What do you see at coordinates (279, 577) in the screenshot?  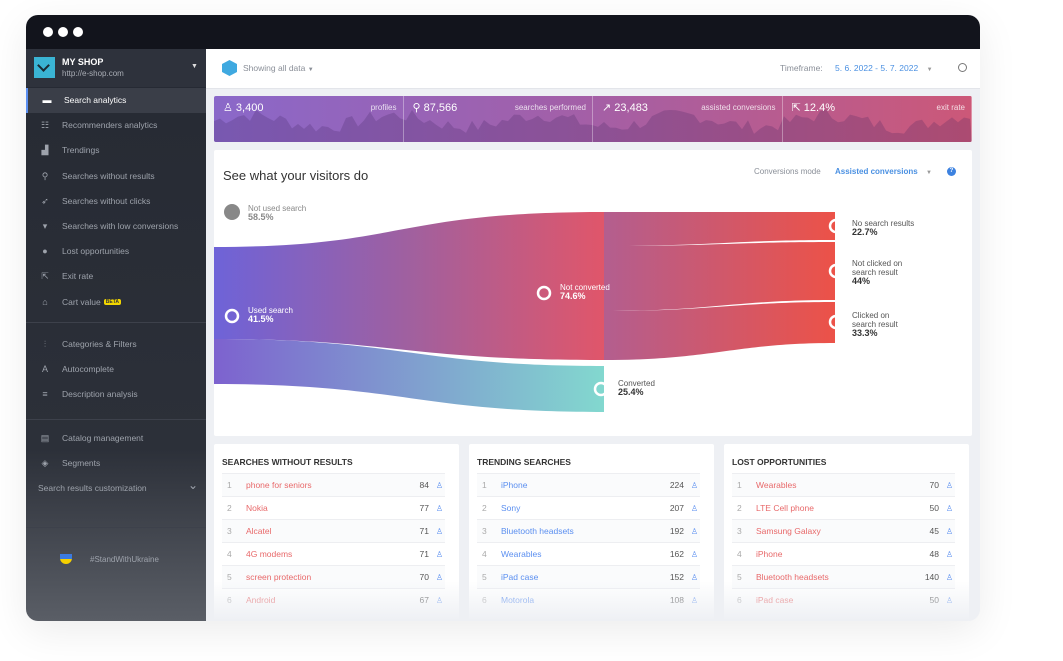 I see `row-query: screen protection` at bounding box center [279, 577].